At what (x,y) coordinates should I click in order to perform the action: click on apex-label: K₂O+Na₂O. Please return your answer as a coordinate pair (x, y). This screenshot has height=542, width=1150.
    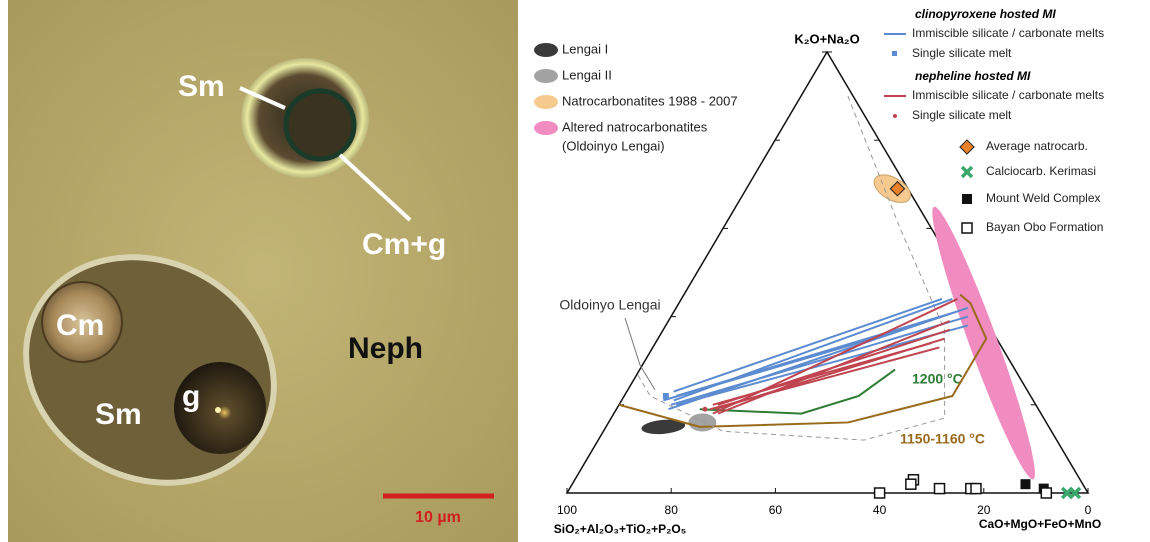
    Looking at the image, I should click on (826, 38).